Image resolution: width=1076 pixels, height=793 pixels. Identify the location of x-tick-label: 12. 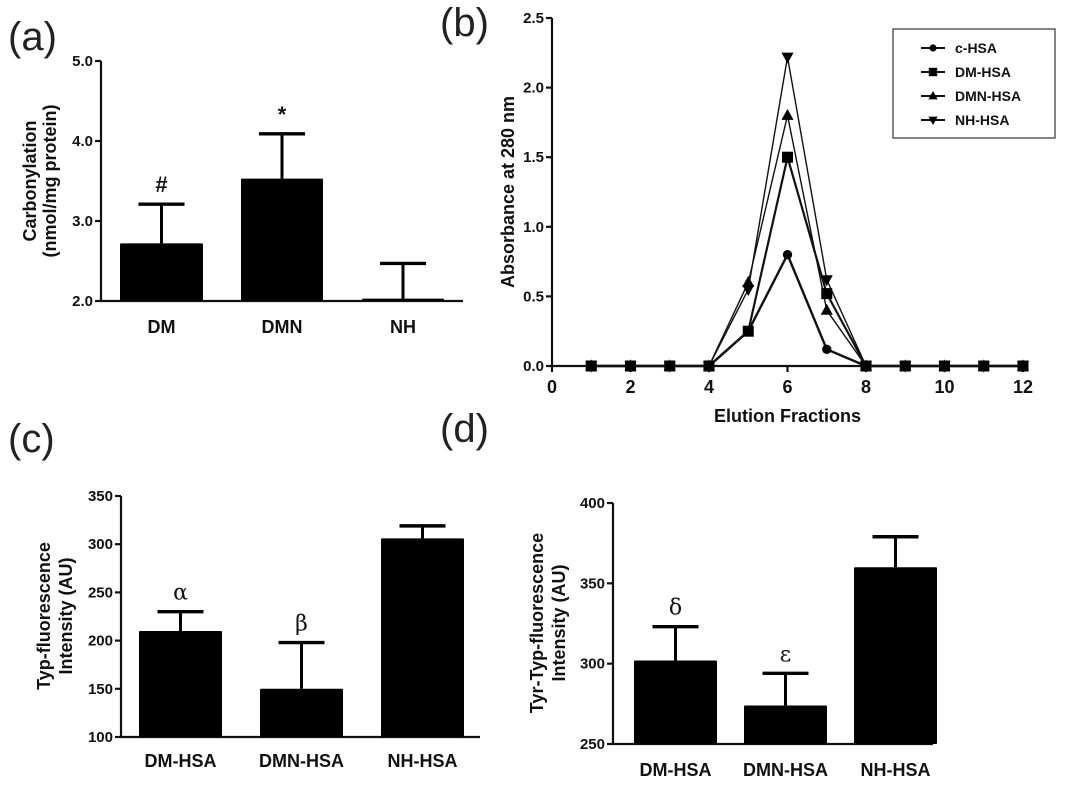
(1023, 387).